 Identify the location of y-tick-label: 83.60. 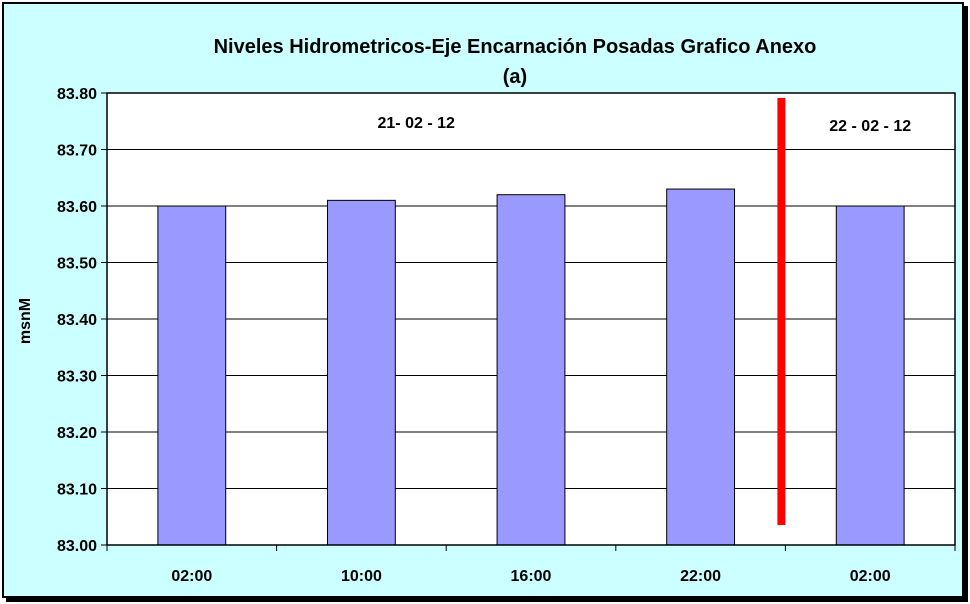
(77, 207).